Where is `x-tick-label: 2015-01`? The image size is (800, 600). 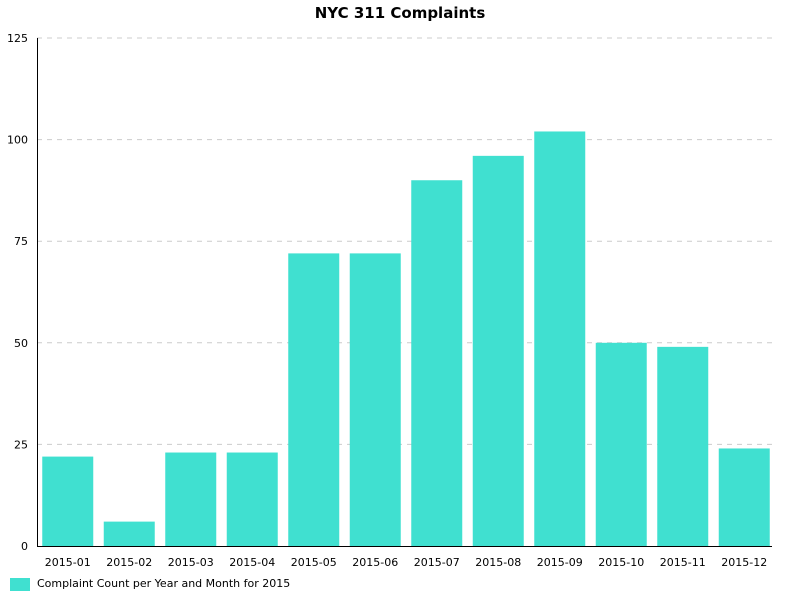 x-tick-label: 2015-01 is located at coordinates (68, 562).